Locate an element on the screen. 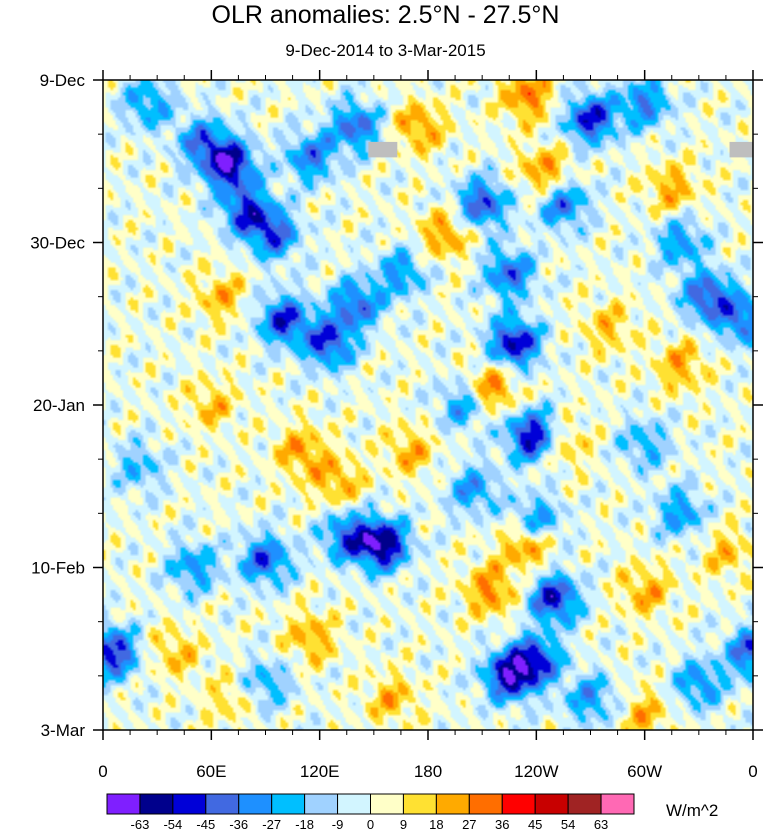  colorbar-tick-label: 45 is located at coordinates (535, 823).